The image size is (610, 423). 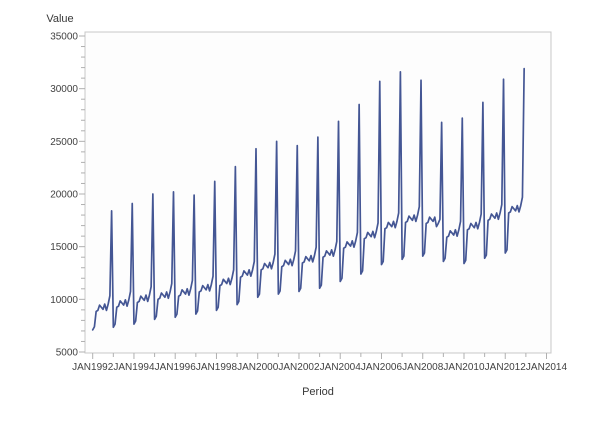 What do you see at coordinates (464, 367) in the screenshot?
I see `x-tick-label: JAN2010` at bounding box center [464, 367].